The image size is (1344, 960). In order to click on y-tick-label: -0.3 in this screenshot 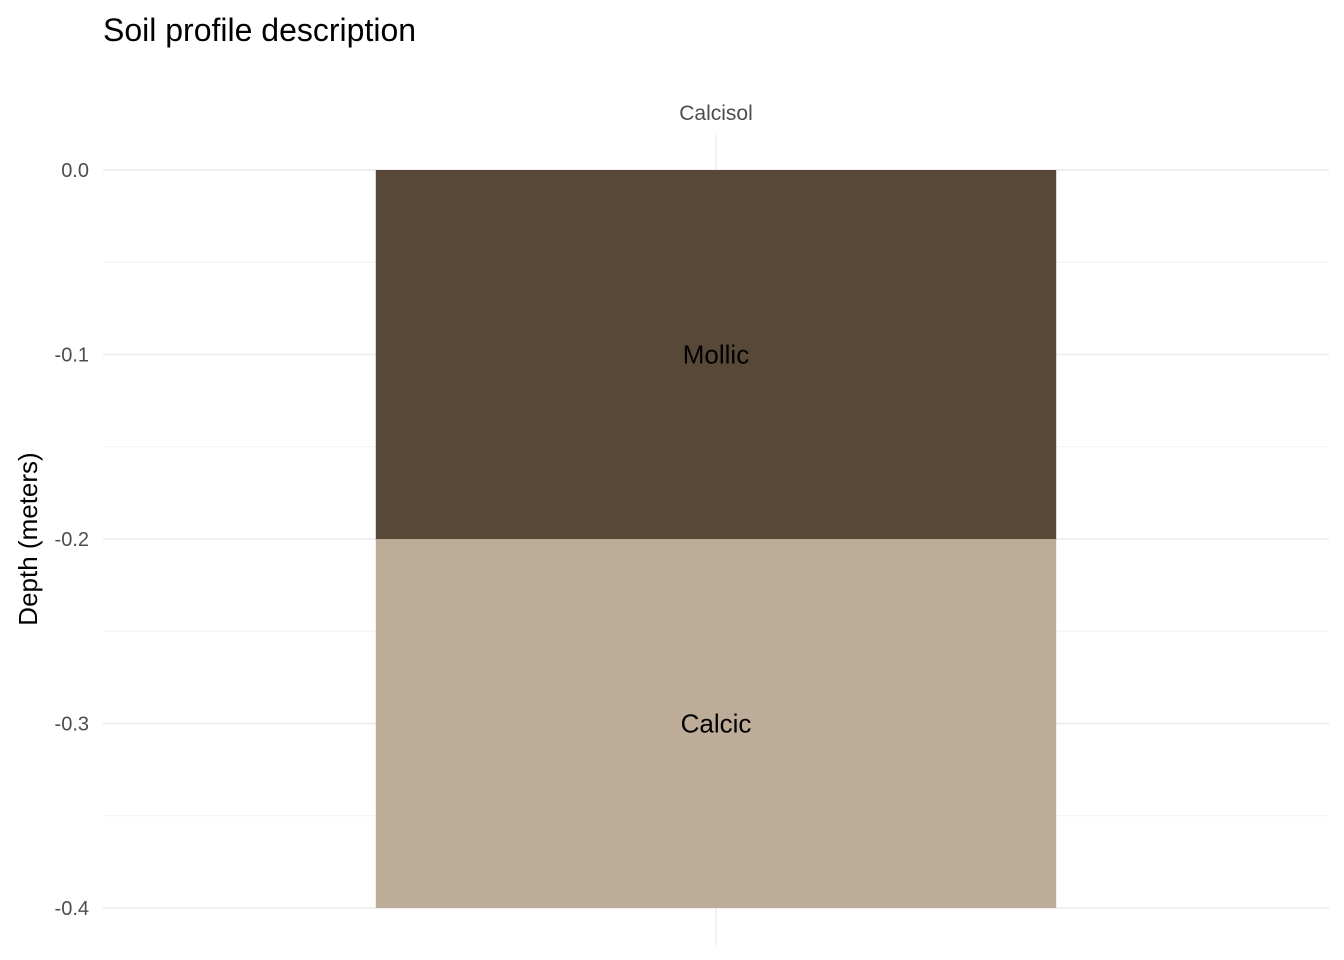, I will do `click(72, 725)`.